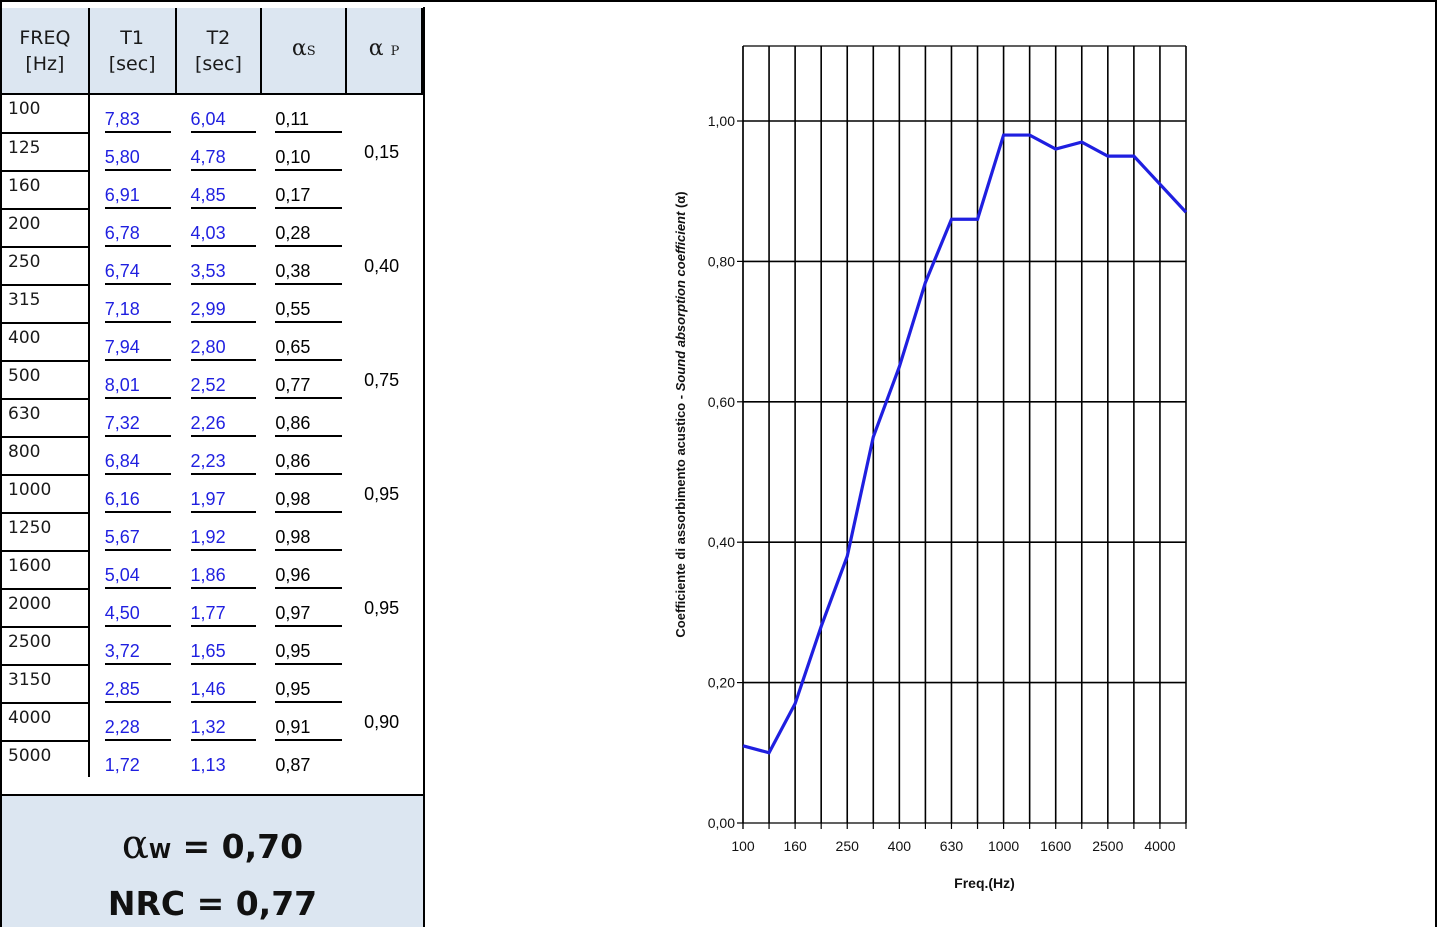  Describe the element at coordinates (137, 310) in the screenshot. I see `t1-cell-value: 7,18` at that location.